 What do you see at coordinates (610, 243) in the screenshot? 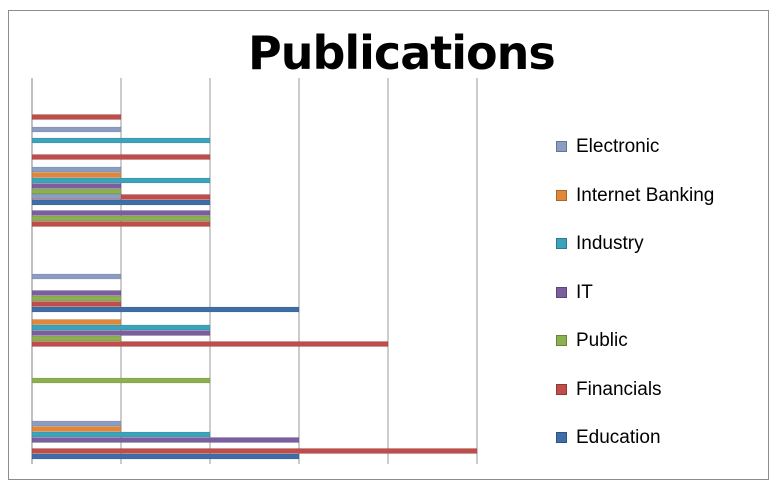
I see `legend-label: Industry` at bounding box center [610, 243].